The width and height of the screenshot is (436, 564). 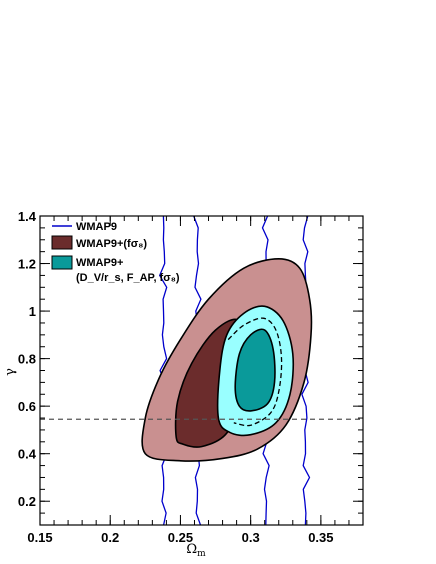 I want to click on y-tick-label: 1.2, so click(x=27, y=264).